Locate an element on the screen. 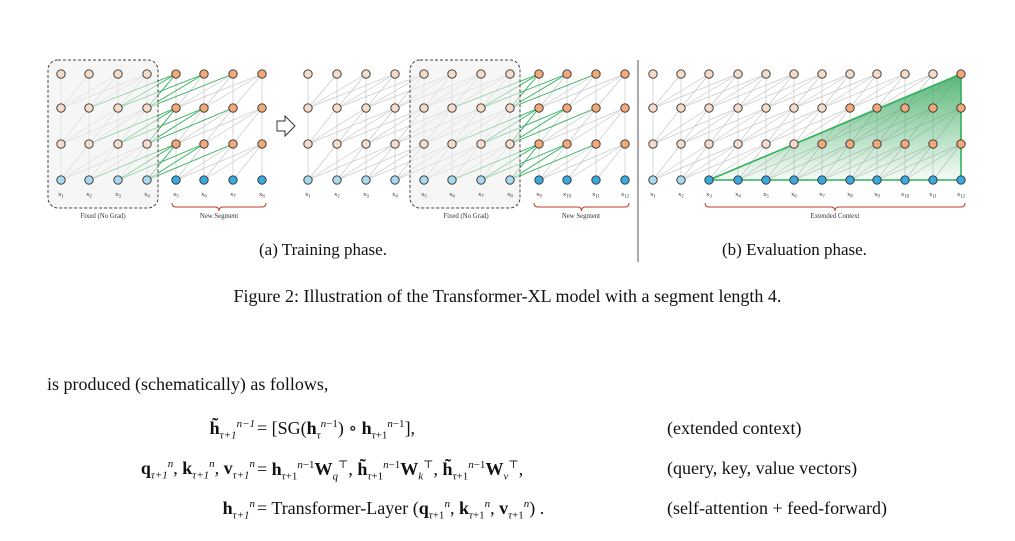 This screenshot has width=1015, height=541. extended-context-brace is located at coordinates (835, 207).